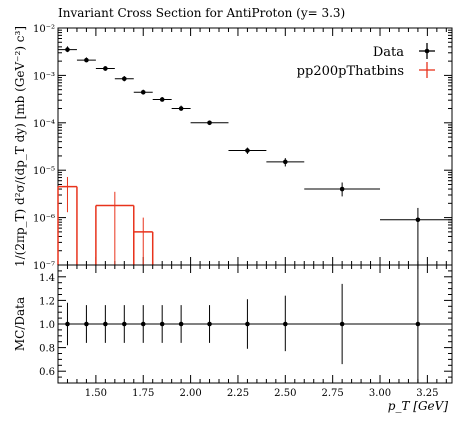 The width and height of the screenshot is (467, 421). What do you see at coordinates (47, 325) in the screenshot?
I see `ratio-y-tick-label: 1.0` at bounding box center [47, 325].